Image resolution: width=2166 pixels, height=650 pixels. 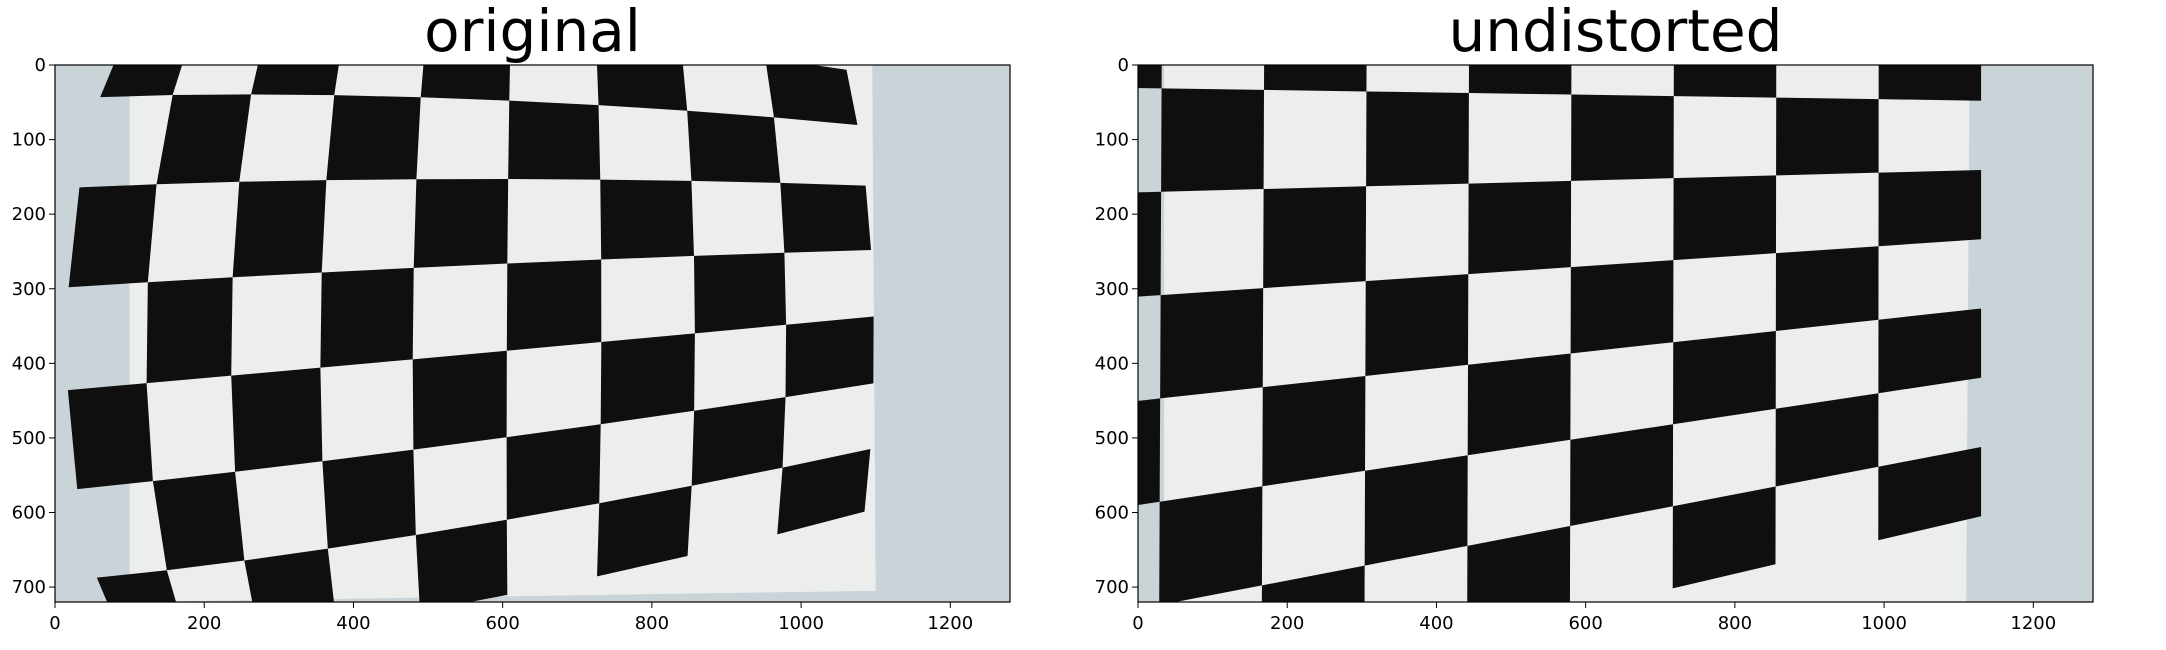 What do you see at coordinates (1123, 65) in the screenshot?
I see `y-tick-label: 0` at bounding box center [1123, 65].